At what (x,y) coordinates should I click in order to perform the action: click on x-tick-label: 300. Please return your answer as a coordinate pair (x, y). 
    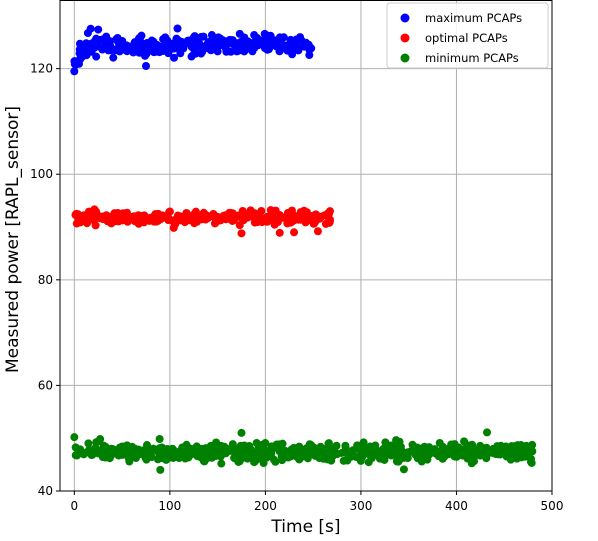
    Looking at the image, I should click on (360, 506).